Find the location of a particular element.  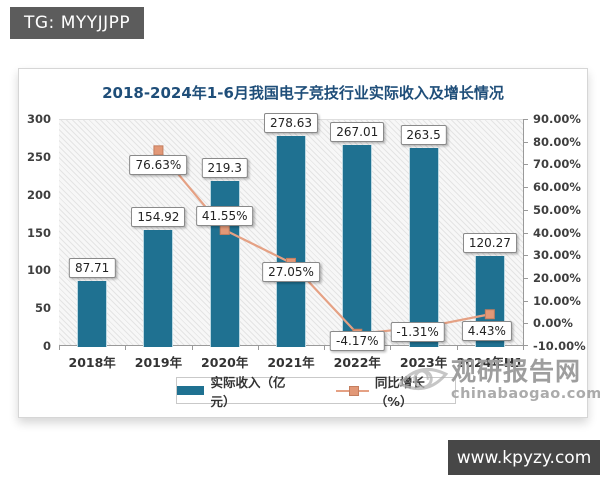

right-axis-tick: 0.00% is located at coordinates (553, 323).